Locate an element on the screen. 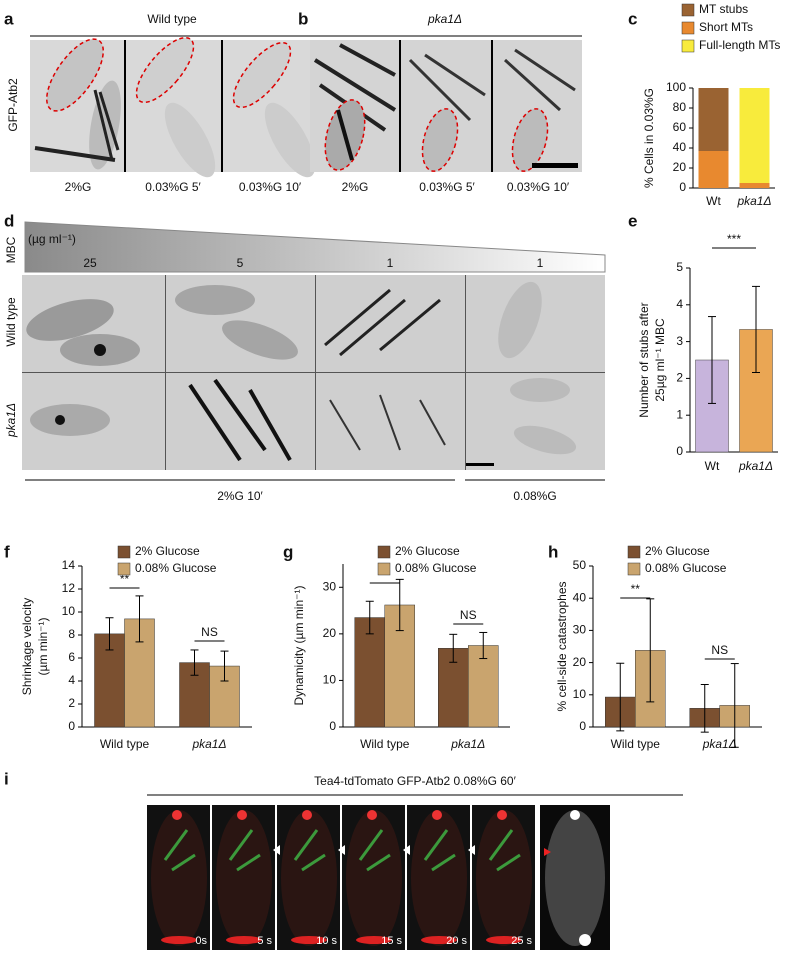  panel-label: c is located at coordinates (632, 18).